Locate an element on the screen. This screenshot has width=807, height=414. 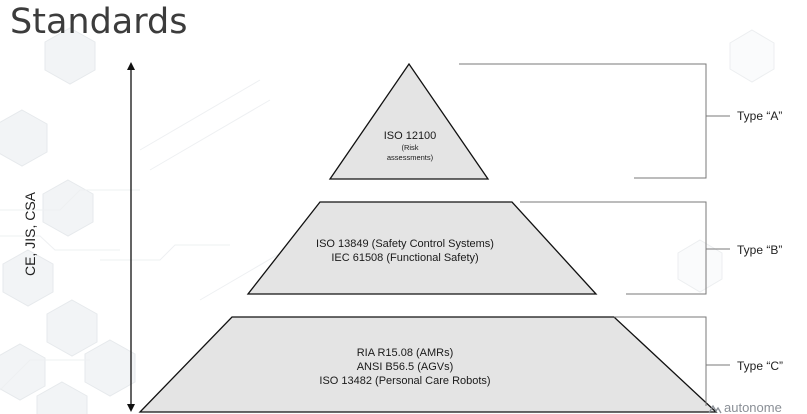
tier-a-text: ISO 12100 (Risk assessments) is located at coordinates (410, 146).